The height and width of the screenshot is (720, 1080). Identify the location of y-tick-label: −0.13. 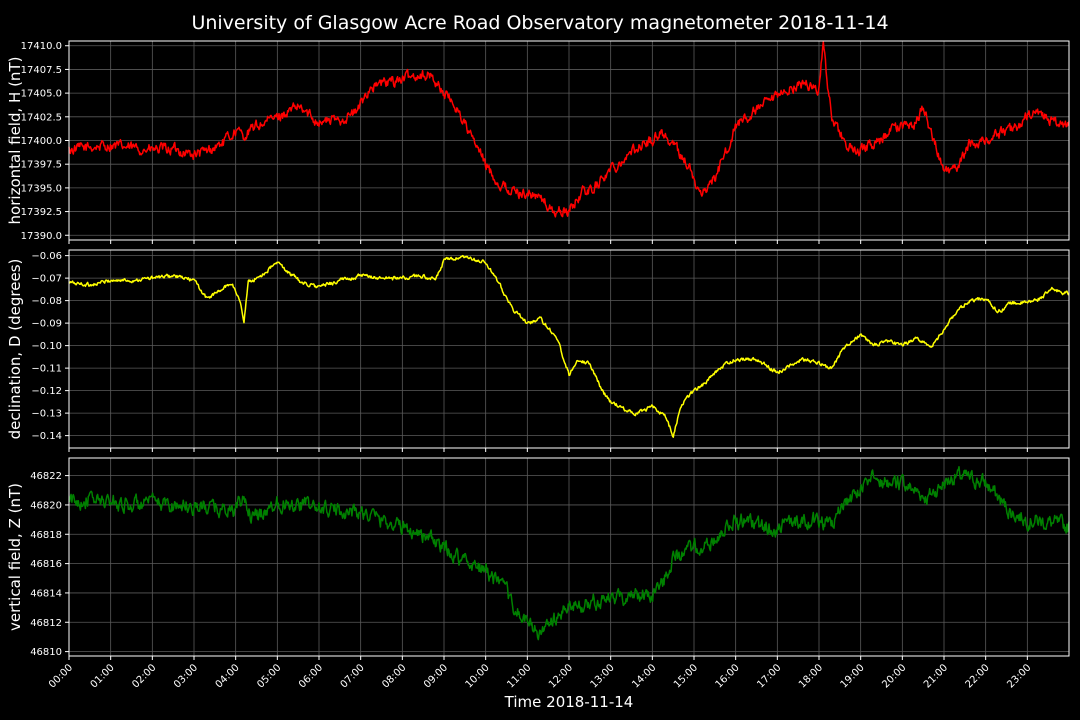
(46, 414).